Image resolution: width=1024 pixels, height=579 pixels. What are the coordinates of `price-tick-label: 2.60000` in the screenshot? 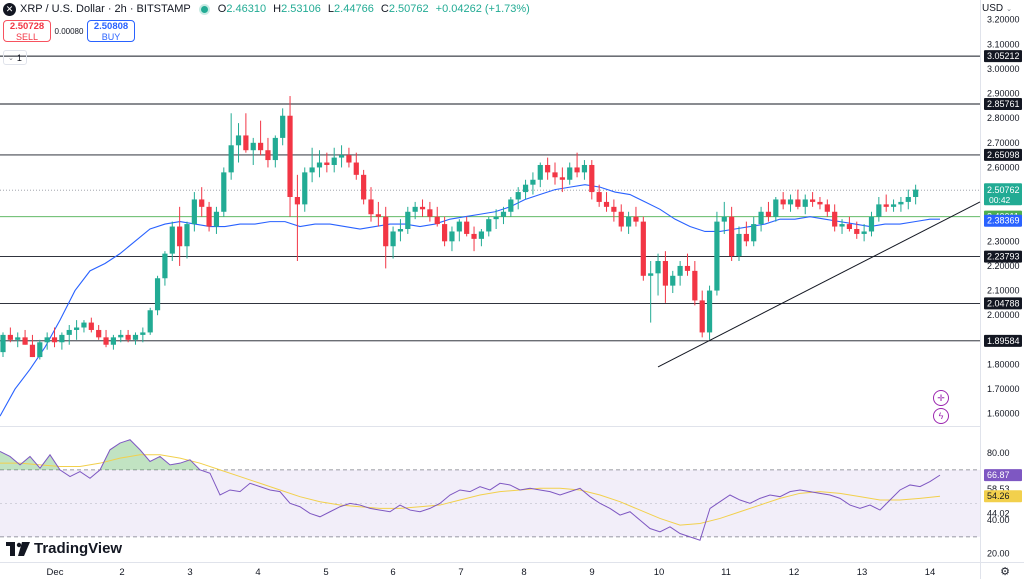 It's located at (1003, 167).